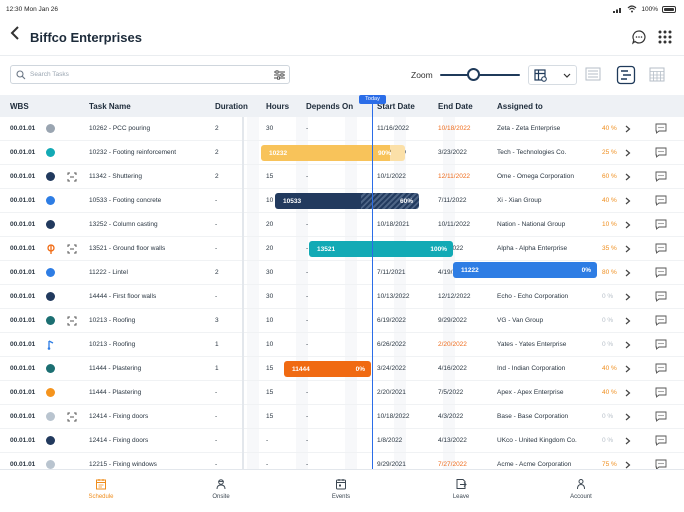 This screenshot has width=684, height=512. Describe the element at coordinates (520, 106) in the screenshot. I see `col-assigned-to: Assigned to` at that location.